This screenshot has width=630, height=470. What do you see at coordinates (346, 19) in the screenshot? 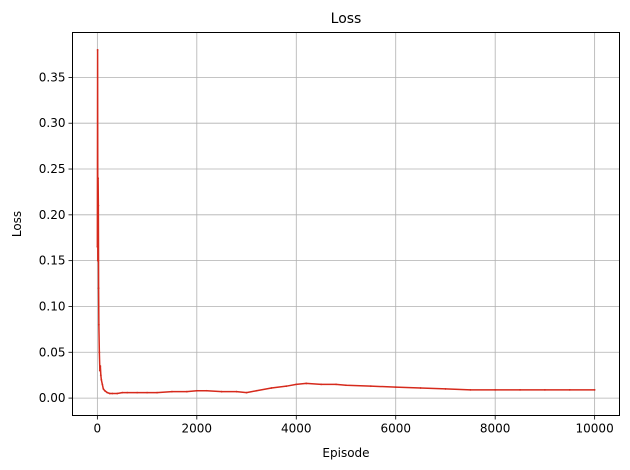
I see `chart-title: Loss` at bounding box center [346, 19].